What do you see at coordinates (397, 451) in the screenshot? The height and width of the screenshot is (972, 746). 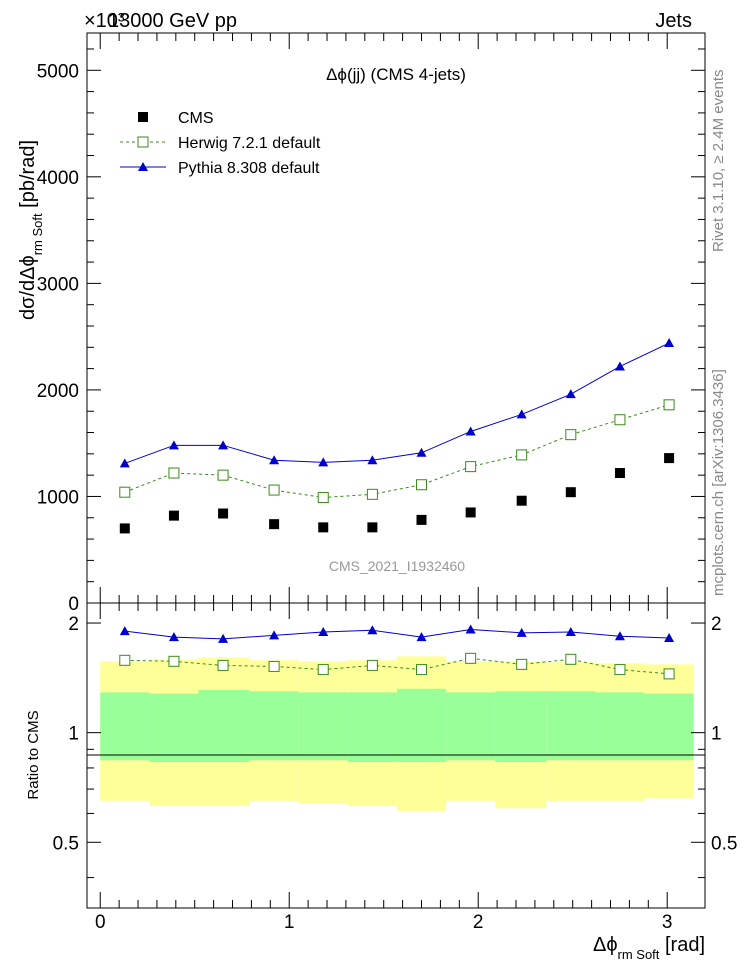 I see `herwig-line` at bounding box center [397, 451].